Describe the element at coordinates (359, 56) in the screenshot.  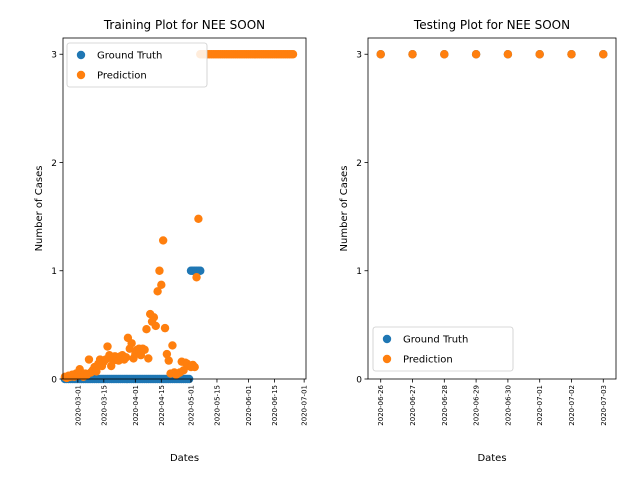
I see `testing-y-tick-label: 3` at that location.